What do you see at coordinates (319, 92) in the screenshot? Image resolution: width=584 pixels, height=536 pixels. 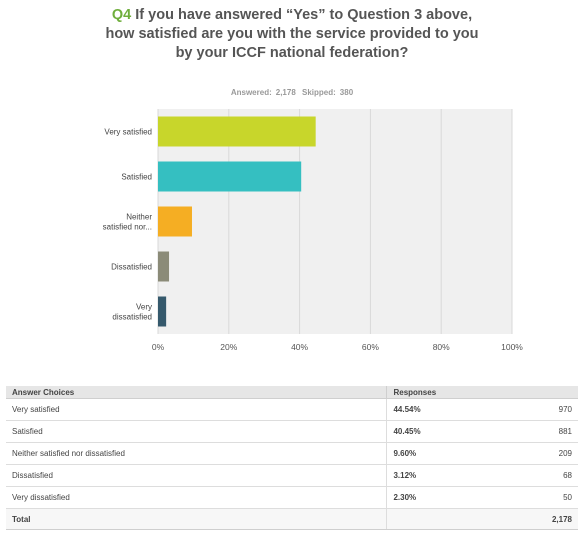 I see `skipped-label: Skipped:` at bounding box center [319, 92].